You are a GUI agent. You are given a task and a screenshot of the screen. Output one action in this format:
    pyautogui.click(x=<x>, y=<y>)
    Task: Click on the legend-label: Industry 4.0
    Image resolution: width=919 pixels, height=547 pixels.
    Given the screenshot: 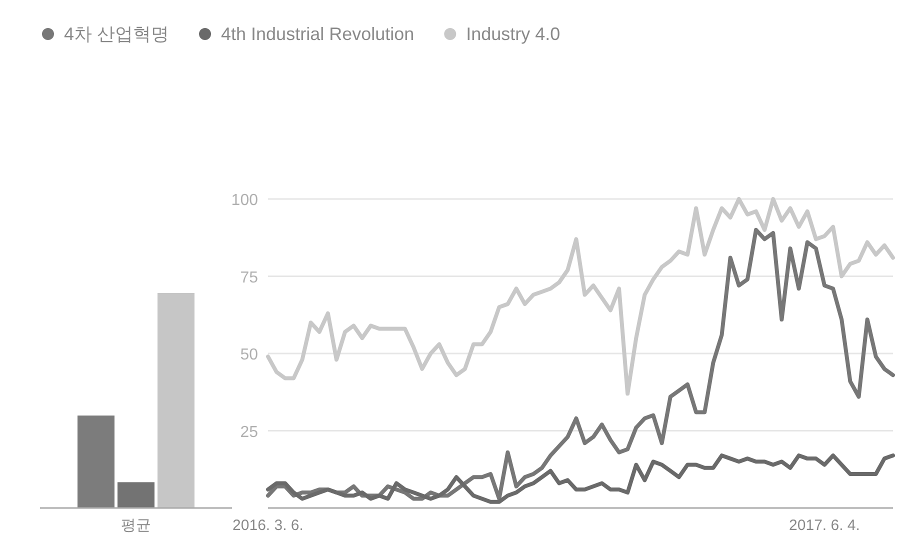 What is the action you would take?
    pyautogui.click(x=513, y=34)
    